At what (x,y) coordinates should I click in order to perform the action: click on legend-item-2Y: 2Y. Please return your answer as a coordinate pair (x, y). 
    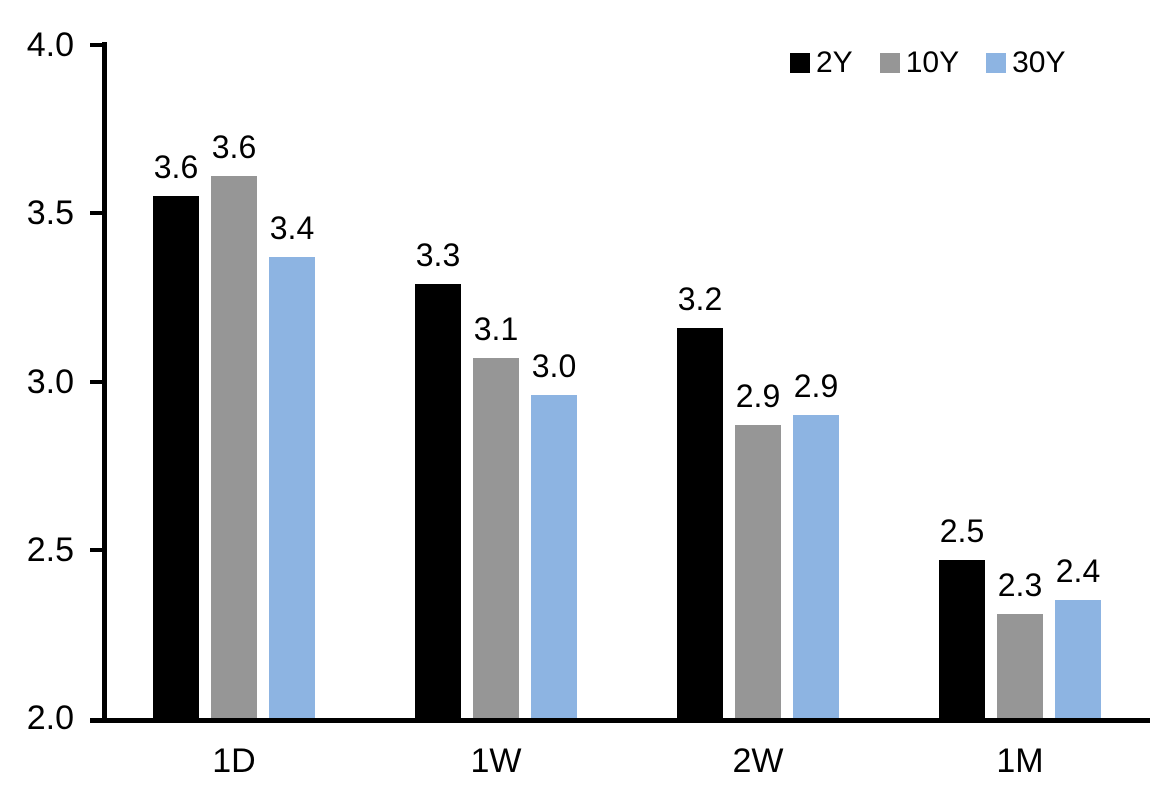
    Looking at the image, I should click on (821, 63).